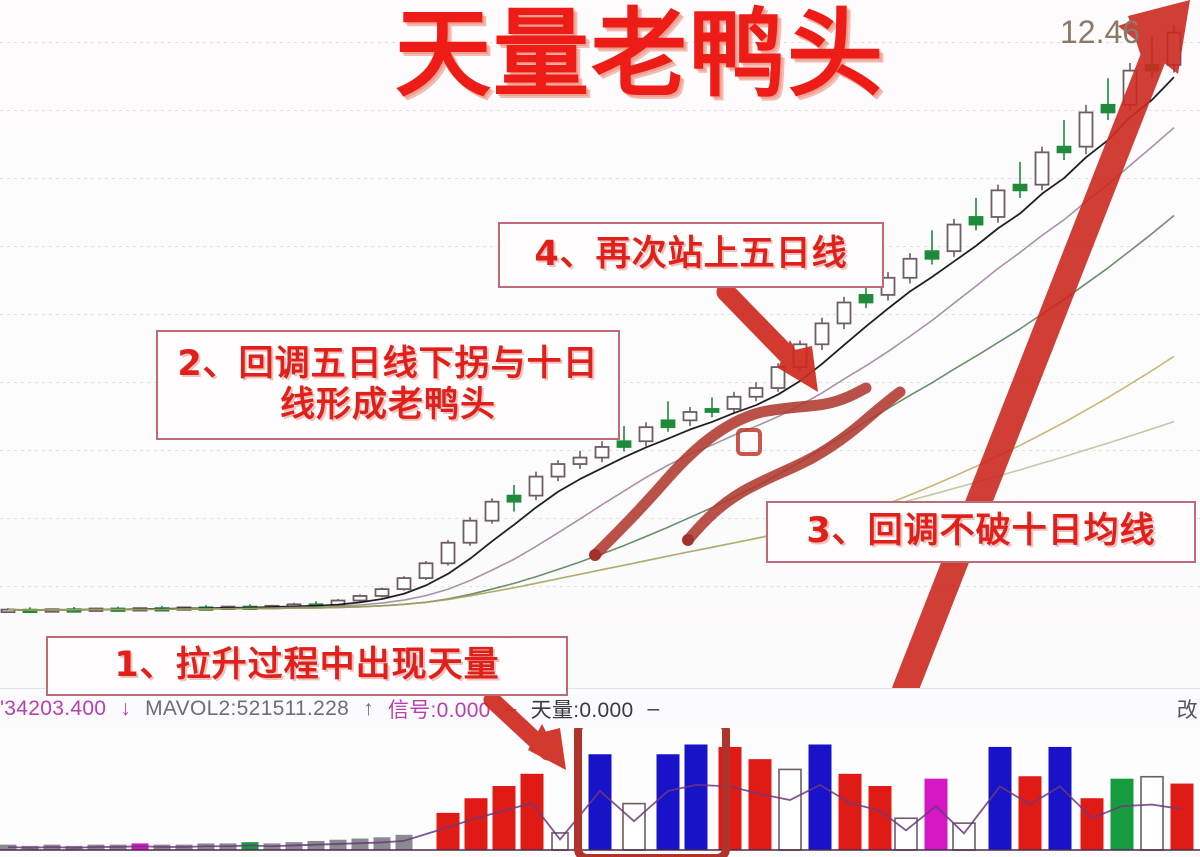 Image resolution: width=1200 pixels, height=857 pixels. Describe the element at coordinates (1187, 710) in the screenshot. I see `settings-link: 改` at that location.